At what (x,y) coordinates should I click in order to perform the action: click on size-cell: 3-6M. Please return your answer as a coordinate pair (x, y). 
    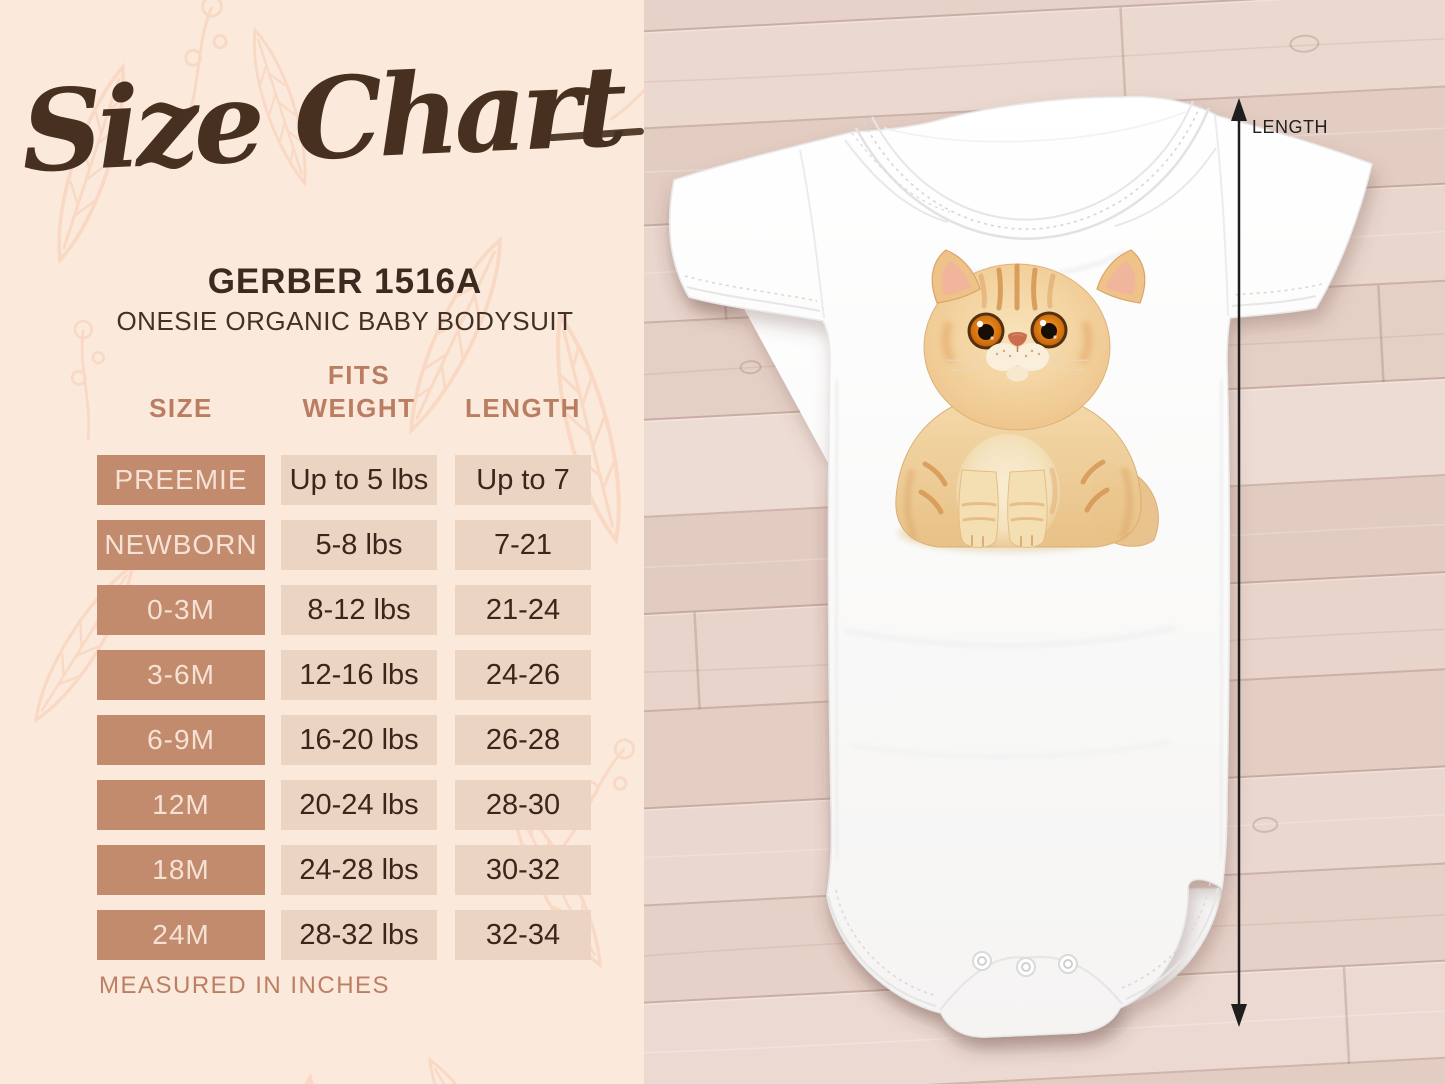
    Looking at the image, I should click on (181, 675).